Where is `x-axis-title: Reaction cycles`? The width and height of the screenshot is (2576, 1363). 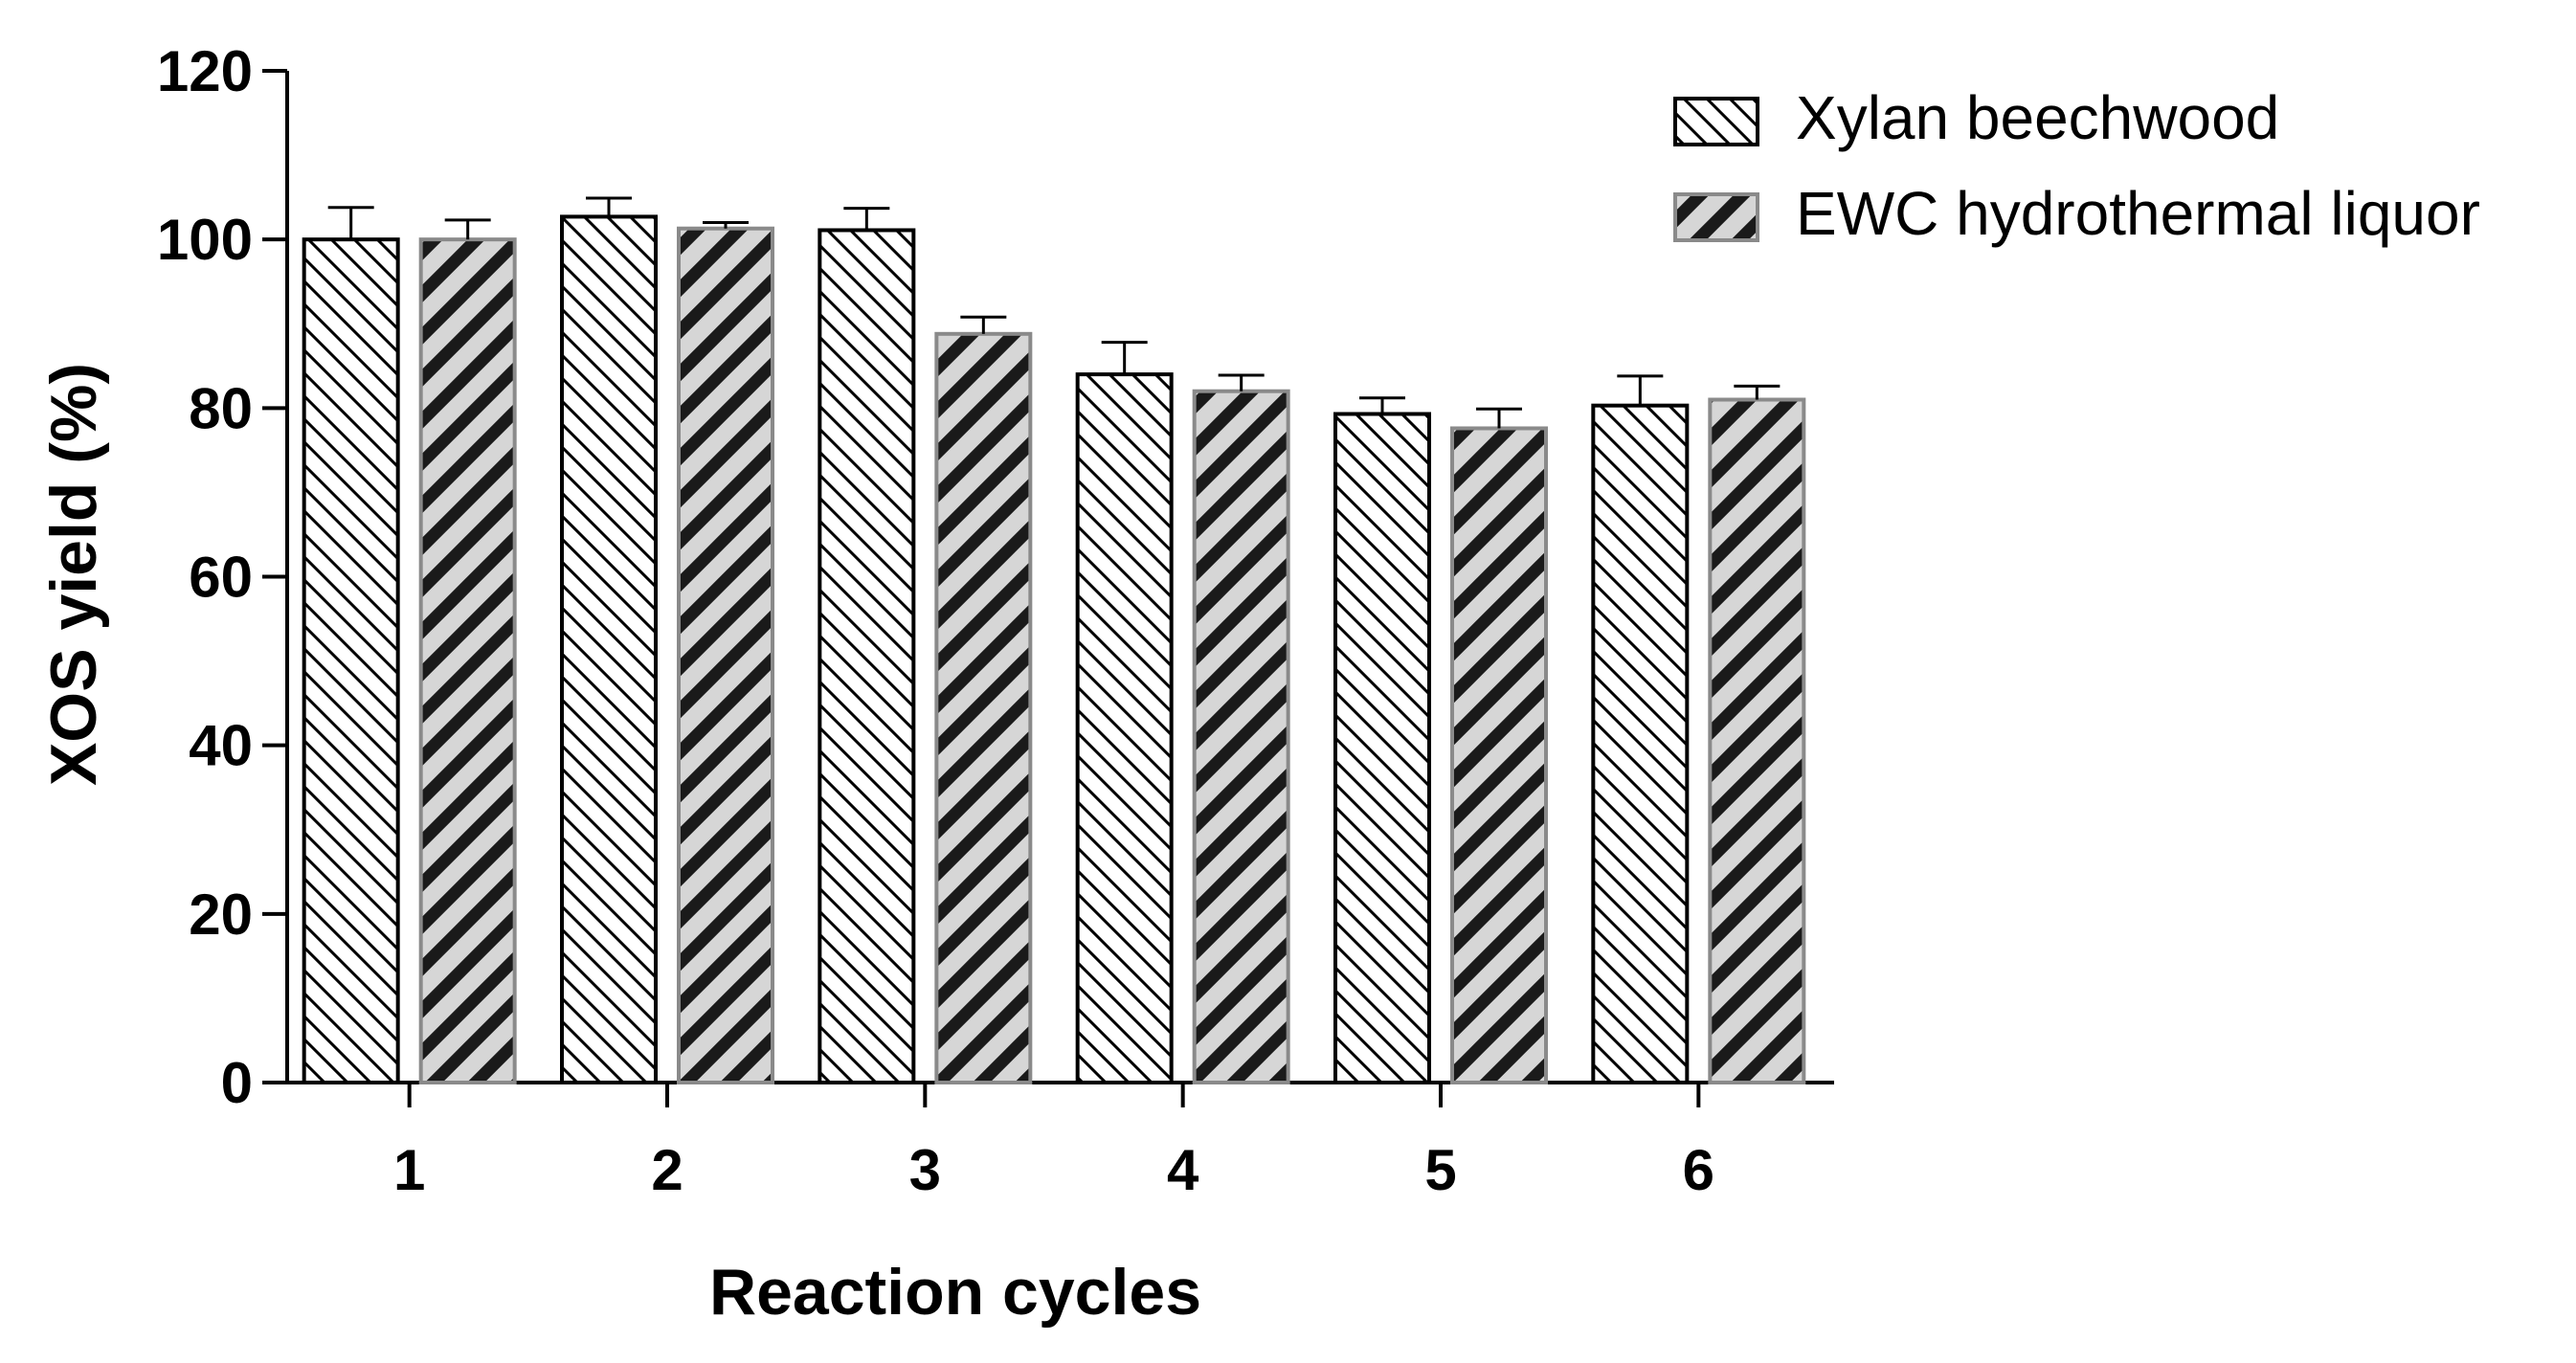
x-axis-title: Reaction cycles is located at coordinates (955, 1292).